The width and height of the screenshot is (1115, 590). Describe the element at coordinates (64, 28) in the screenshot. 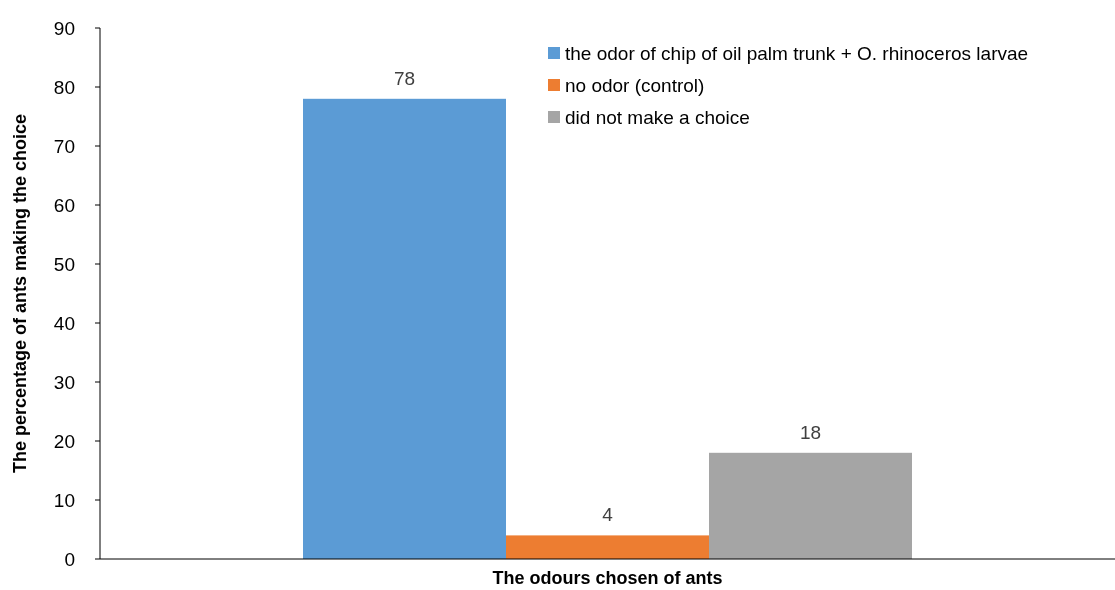

I see `y-tick-label: 90` at that location.